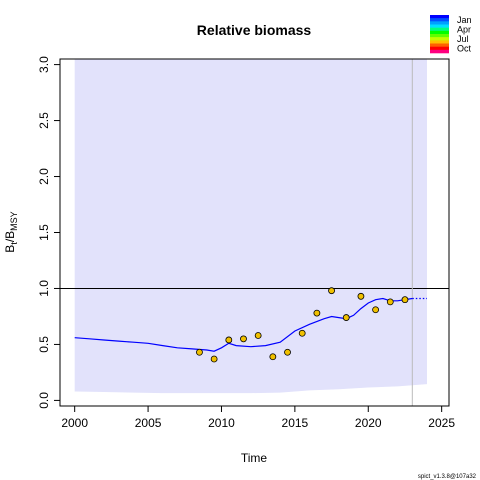 This screenshot has width=480, height=480. Describe the element at coordinates (44, 176) in the screenshot. I see `y-tick-label: 2.0` at that location.